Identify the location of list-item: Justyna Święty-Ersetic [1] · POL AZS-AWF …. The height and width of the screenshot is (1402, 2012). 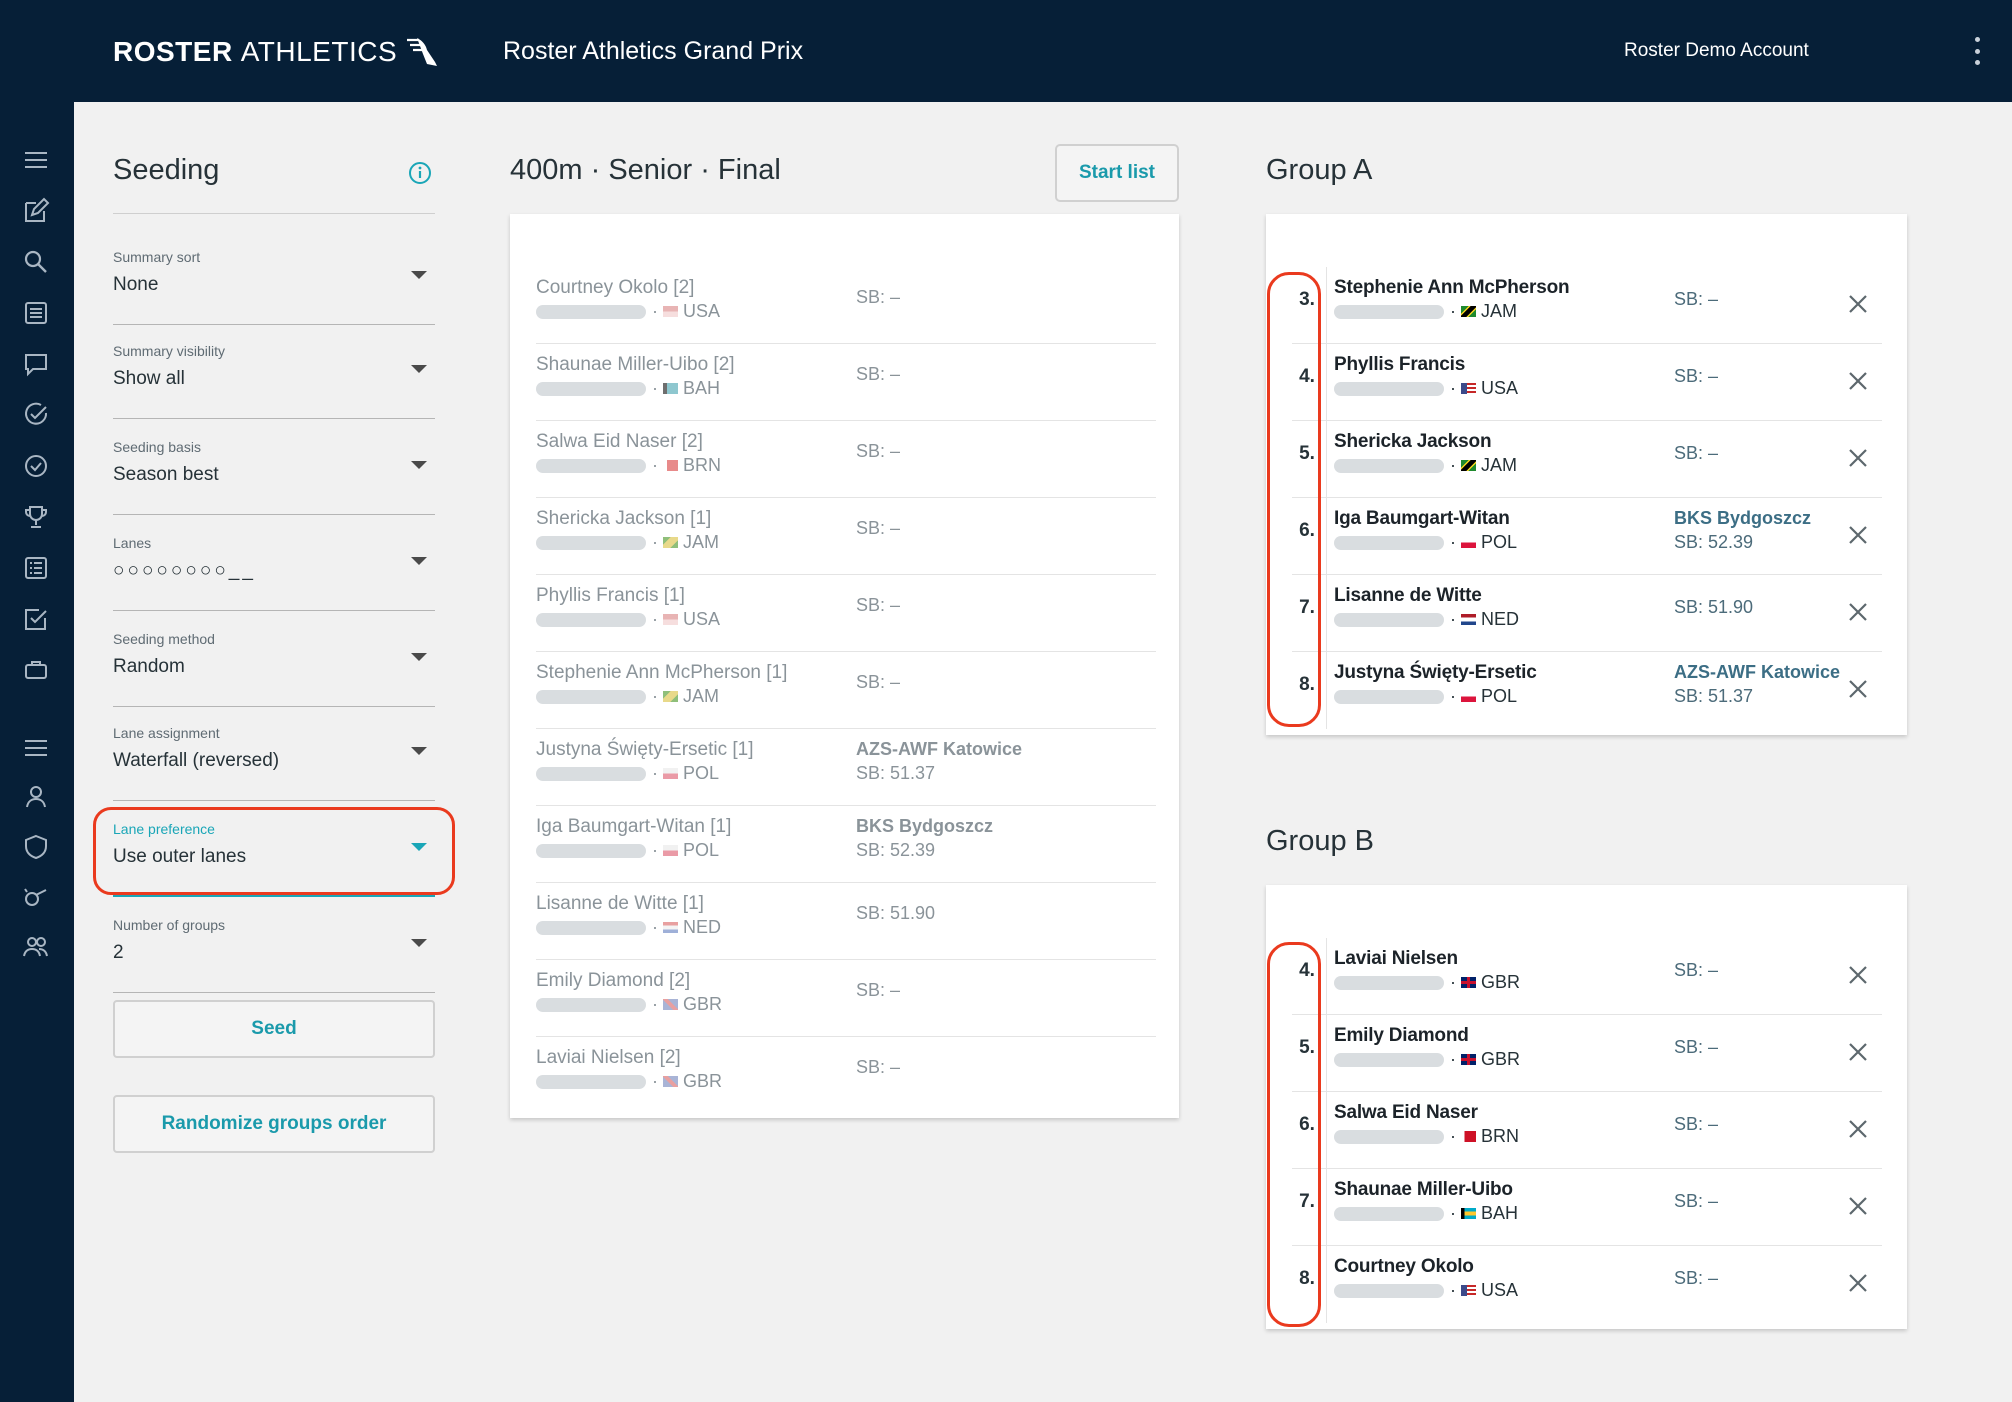
(846, 767).